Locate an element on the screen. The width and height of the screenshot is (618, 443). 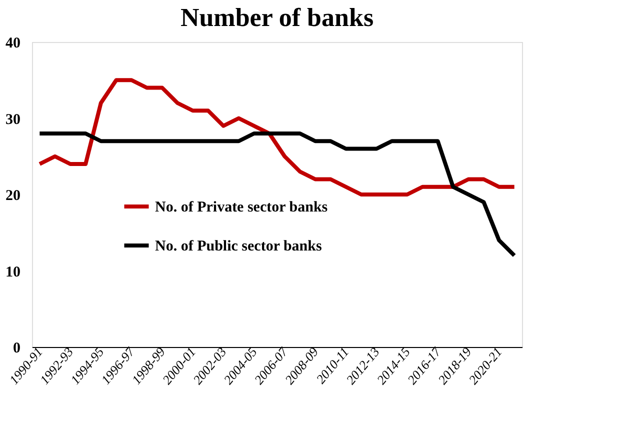
legend-label: No. of Private sector banks is located at coordinates (241, 208).